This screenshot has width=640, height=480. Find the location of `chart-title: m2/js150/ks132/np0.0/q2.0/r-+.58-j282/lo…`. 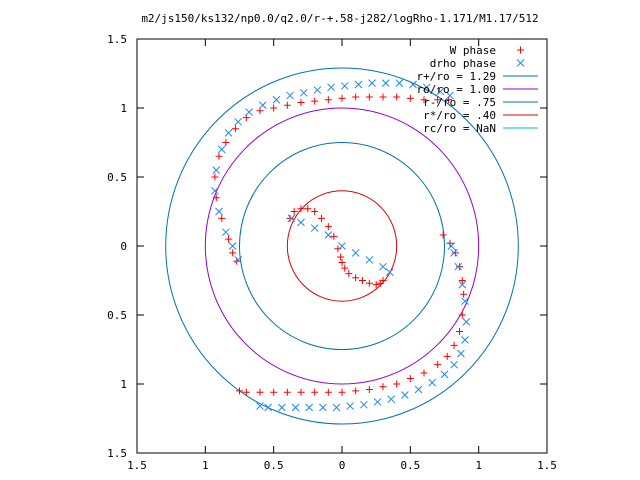

chart-title: m2/js150/ks132/np0.0/q2.0/r-+.58-j282/lo… is located at coordinates (339, 18).